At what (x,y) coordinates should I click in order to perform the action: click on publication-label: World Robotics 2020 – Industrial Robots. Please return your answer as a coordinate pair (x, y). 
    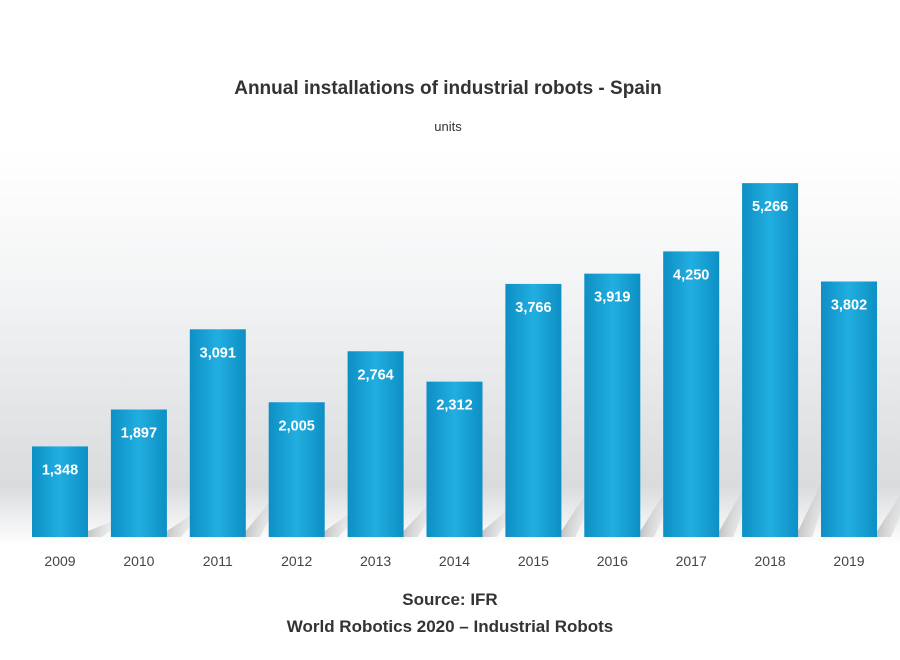
    Looking at the image, I should click on (450, 626).